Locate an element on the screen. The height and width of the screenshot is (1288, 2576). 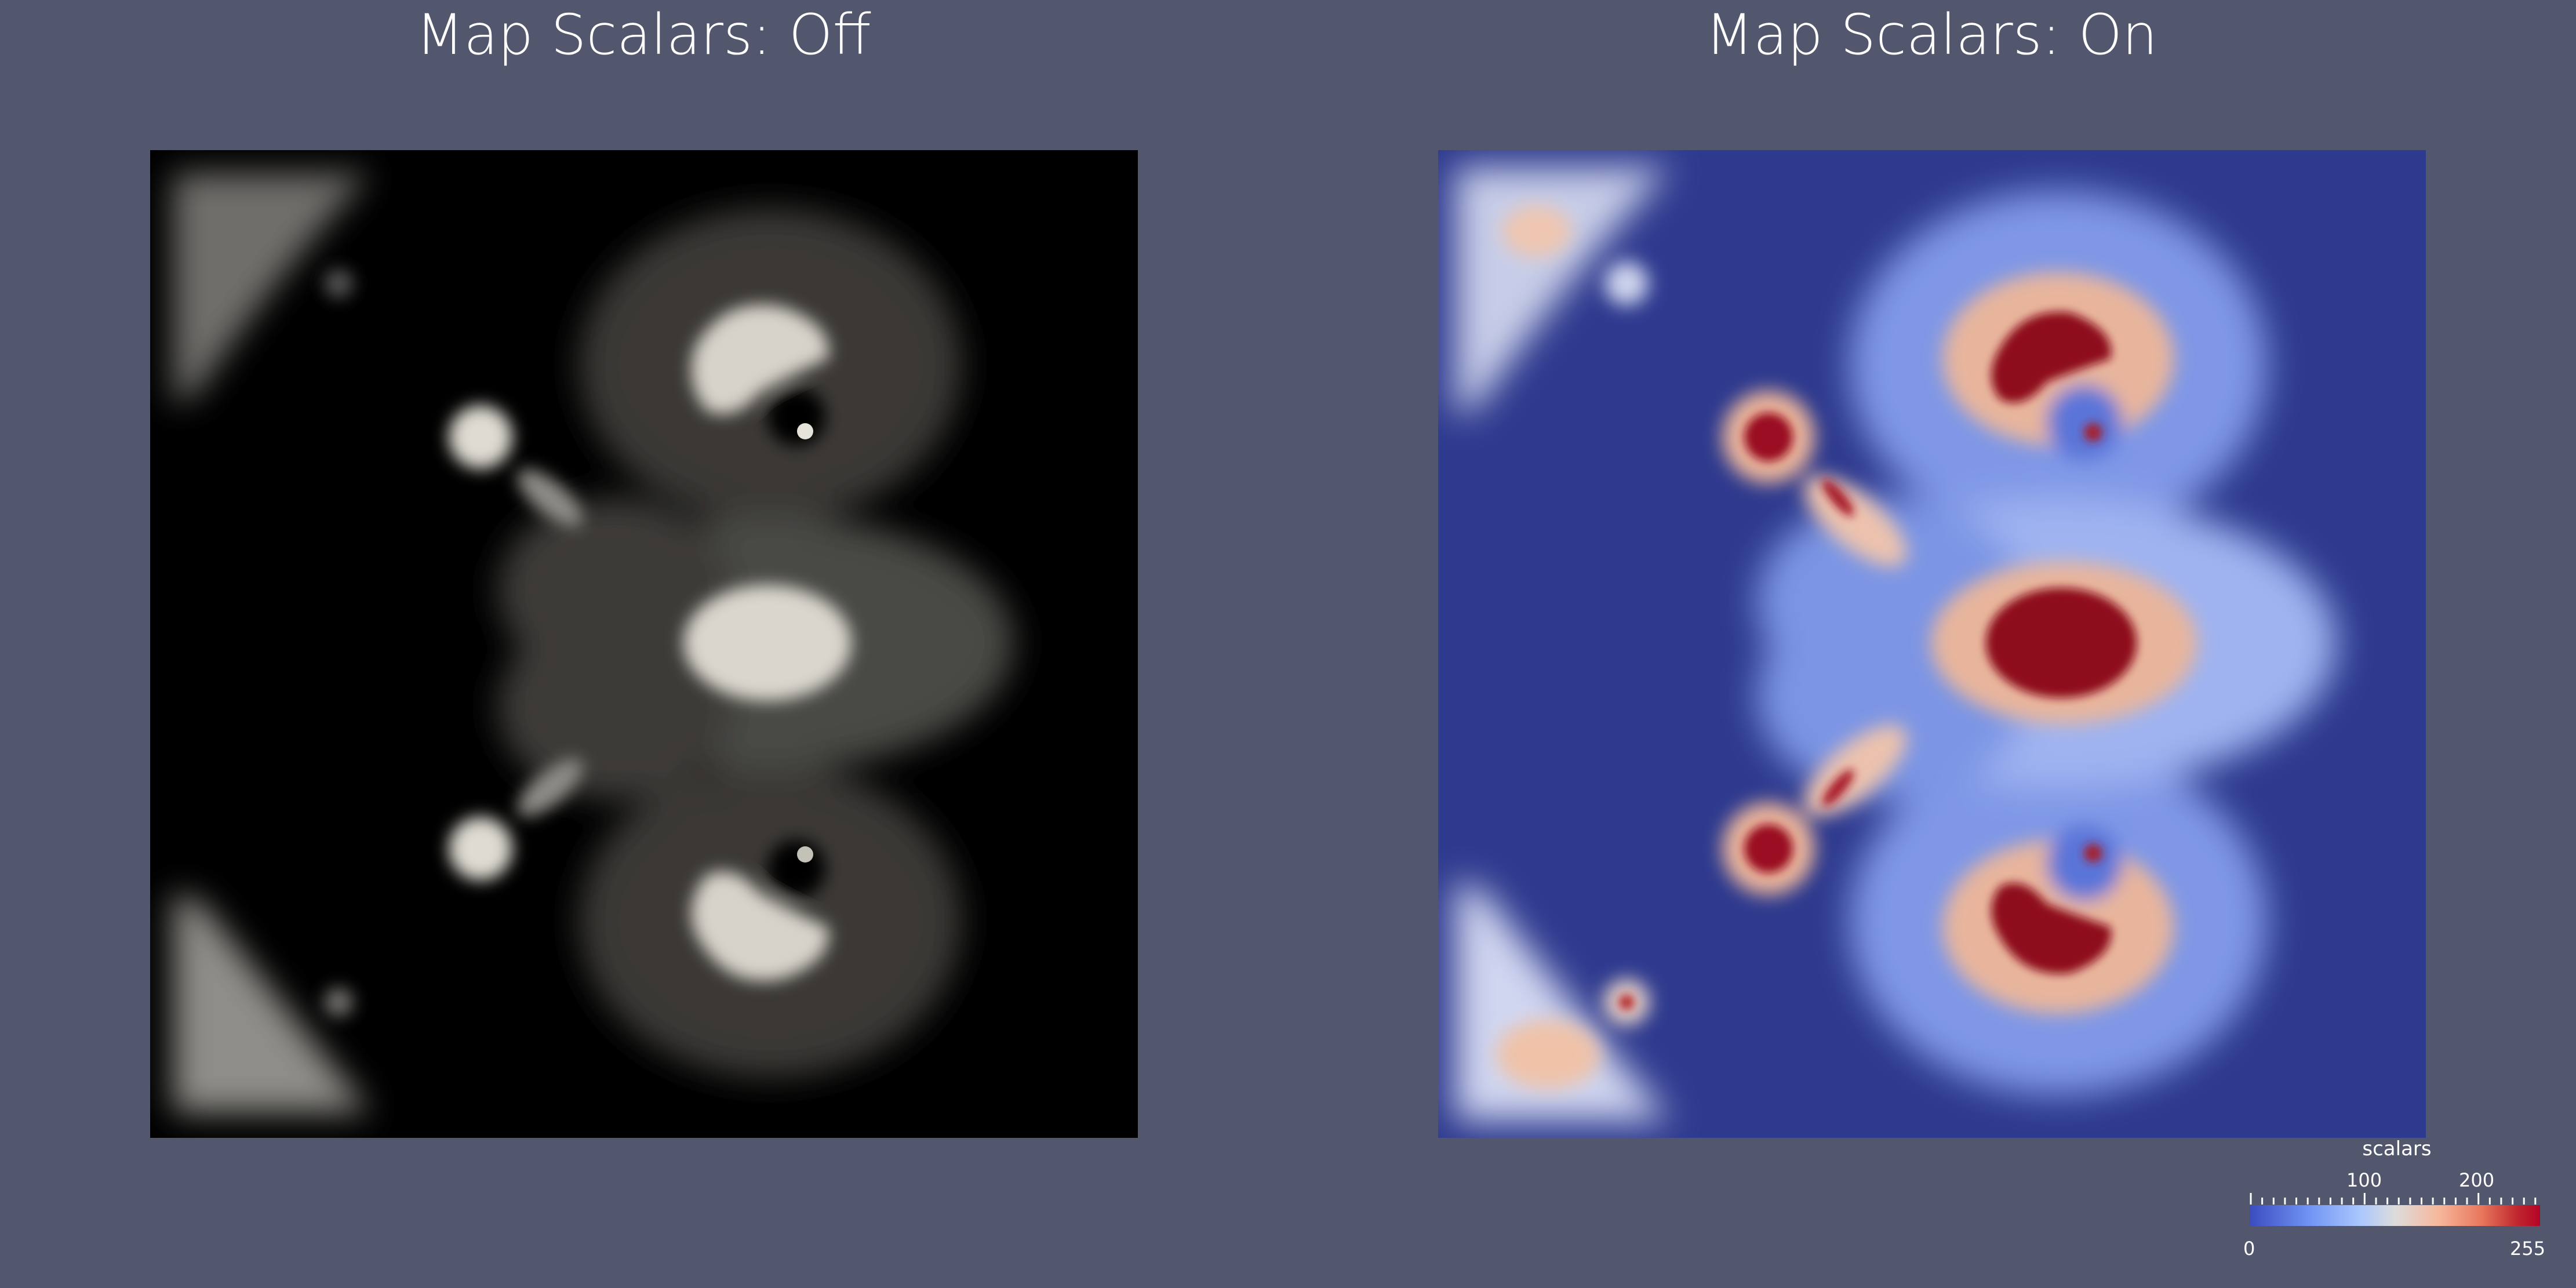
scalar-bar-label-200: 200 is located at coordinates (2477, 1180).